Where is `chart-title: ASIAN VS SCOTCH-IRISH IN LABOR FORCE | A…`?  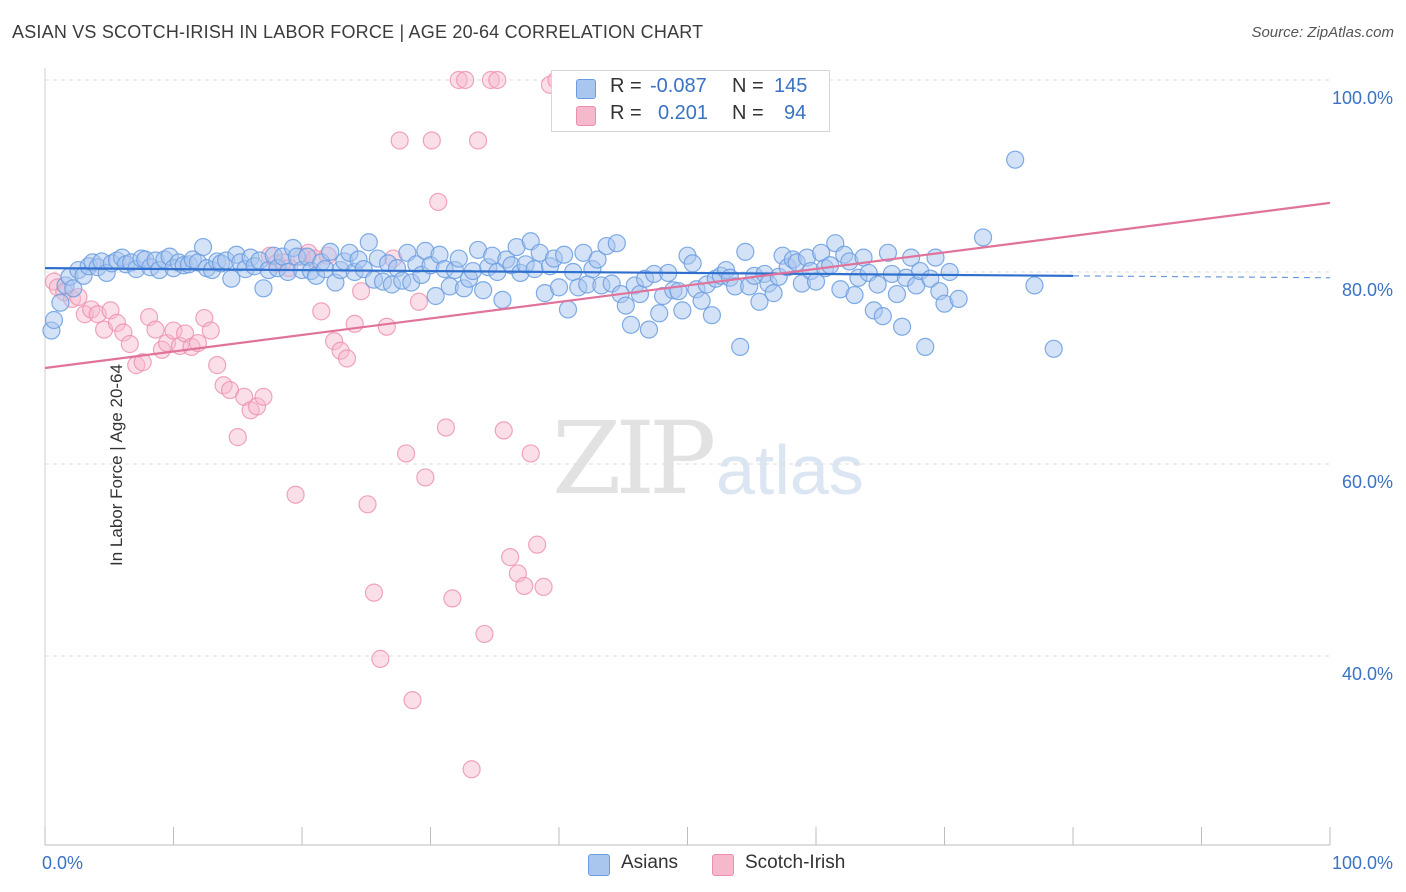
chart-title: ASIAN VS SCOTCH-IRISH IN LABOR FORCE | A… is located at coordinates (358, 32).